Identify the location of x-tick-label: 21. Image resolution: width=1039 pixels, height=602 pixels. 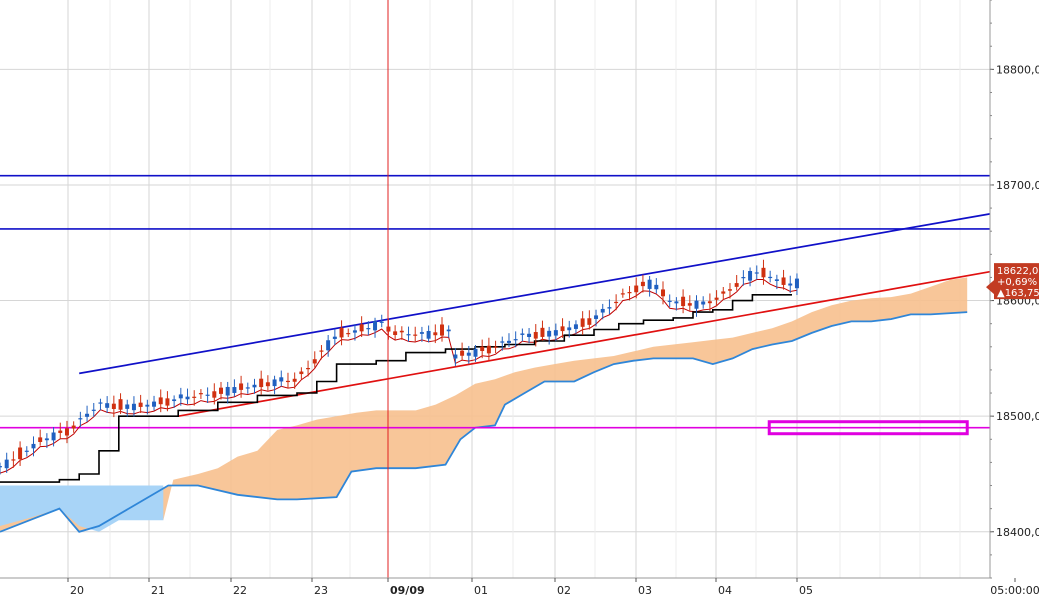
(158, 590).